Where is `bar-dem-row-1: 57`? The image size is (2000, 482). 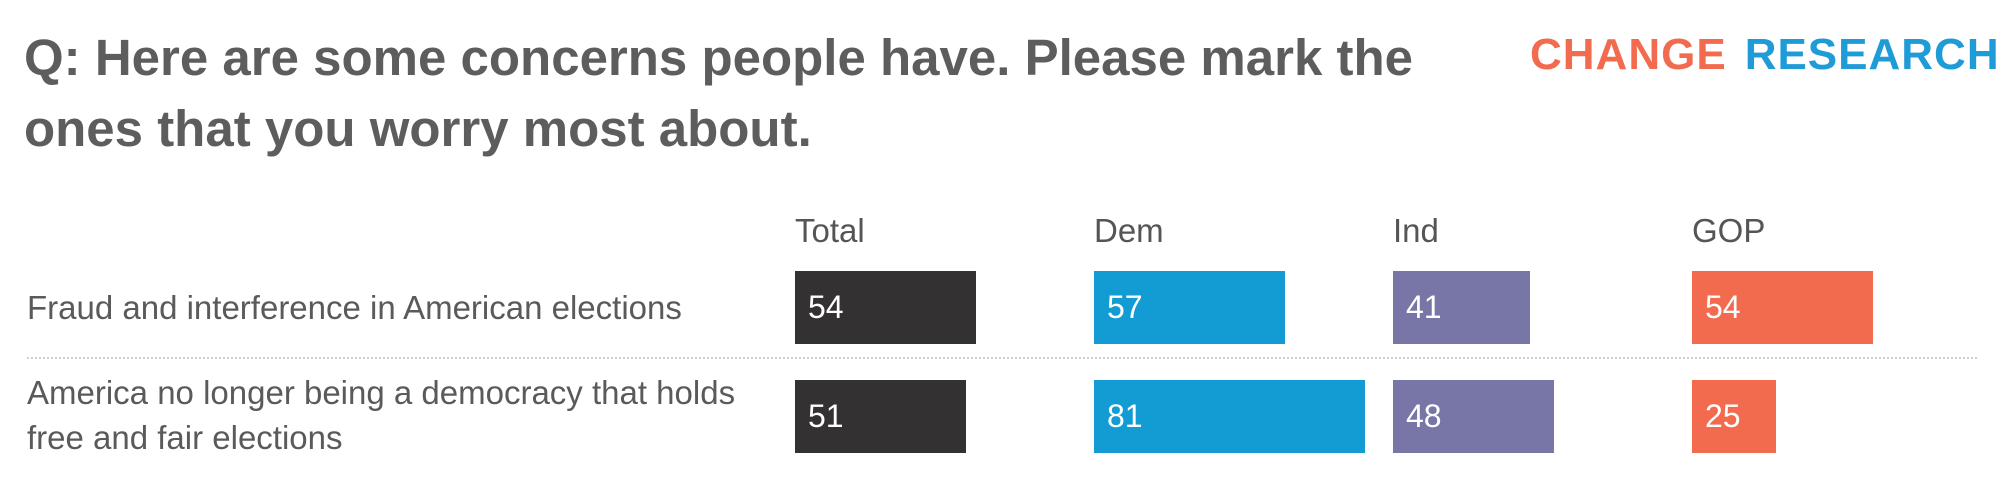 bar-dem-row-1: 57 is located at coordinates (1189, 307).